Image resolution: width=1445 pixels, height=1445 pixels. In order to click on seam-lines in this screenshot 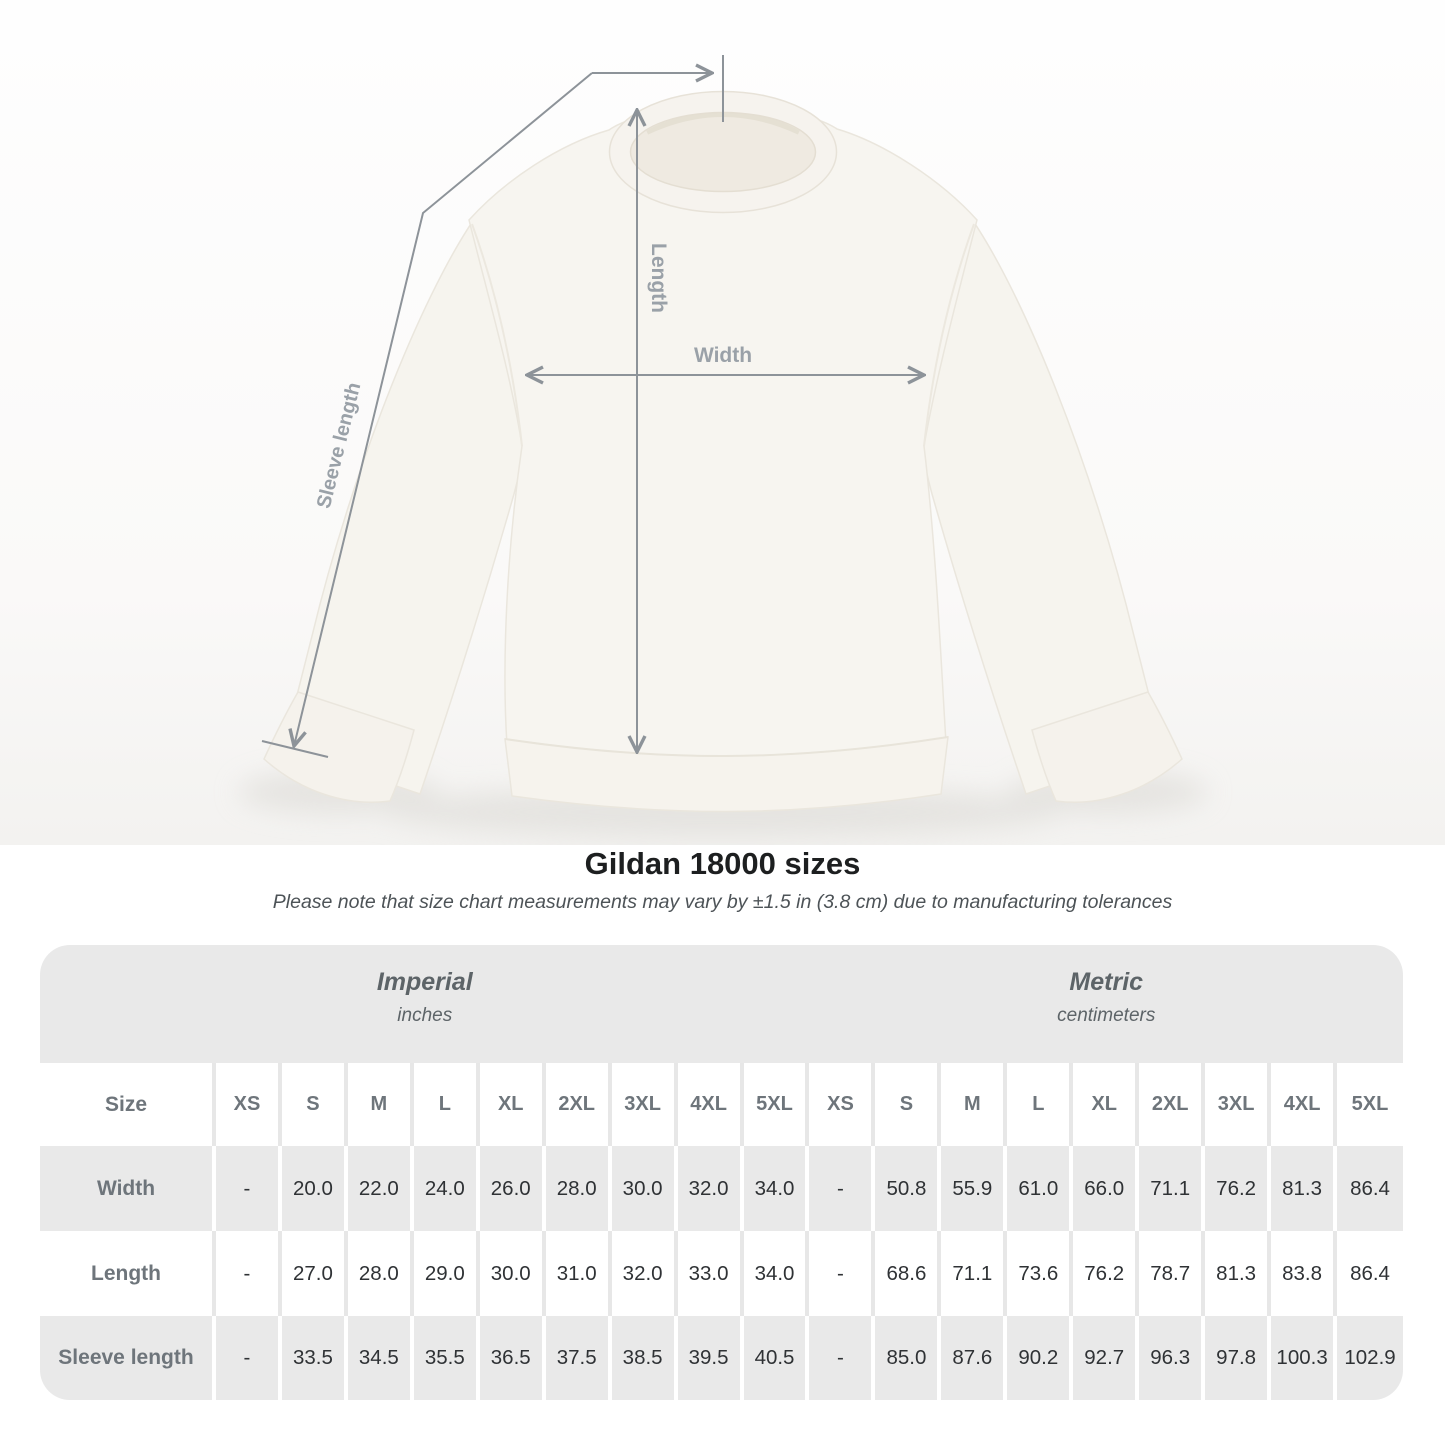, I will do `click(723, 490)`.